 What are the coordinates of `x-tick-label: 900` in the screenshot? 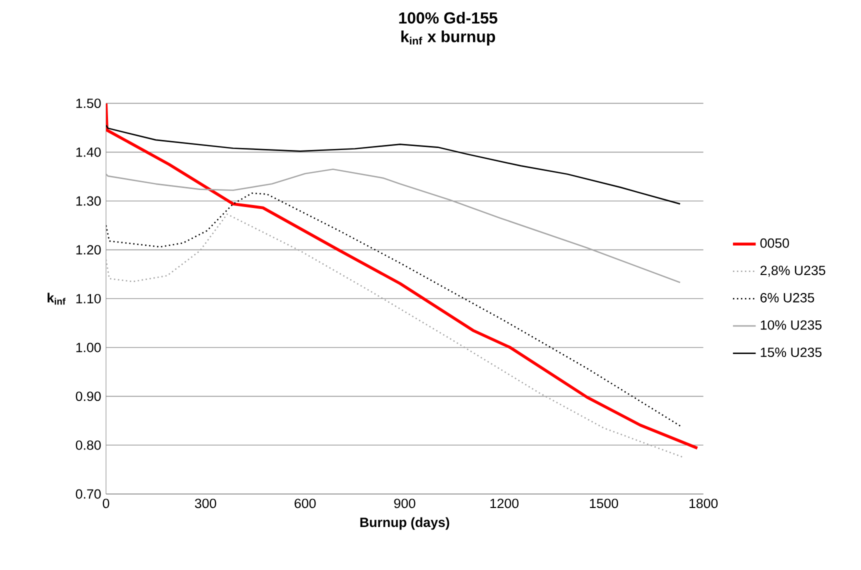 It's located at (405, 503).